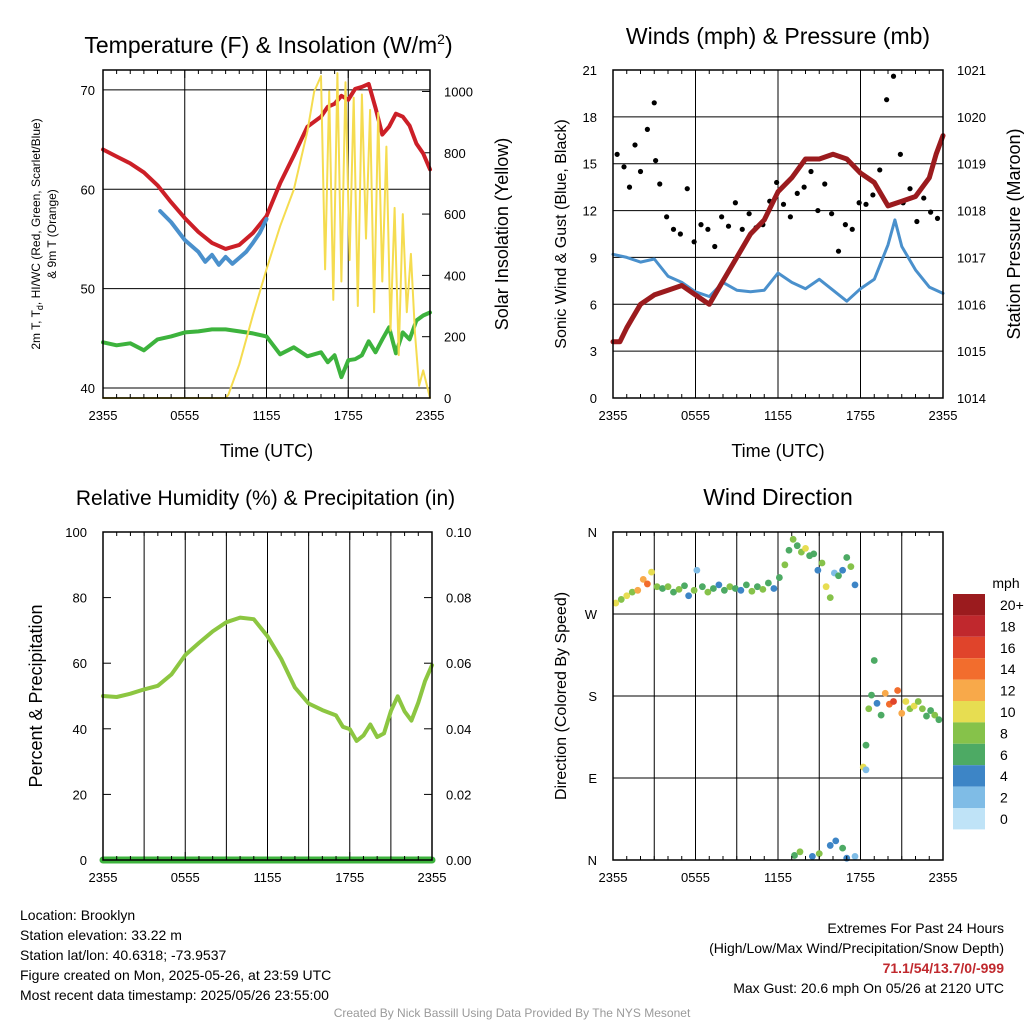 The width and height of the screenshot is (1024, 1024). I want to click on legend-label: 6, so click(1004, 755).